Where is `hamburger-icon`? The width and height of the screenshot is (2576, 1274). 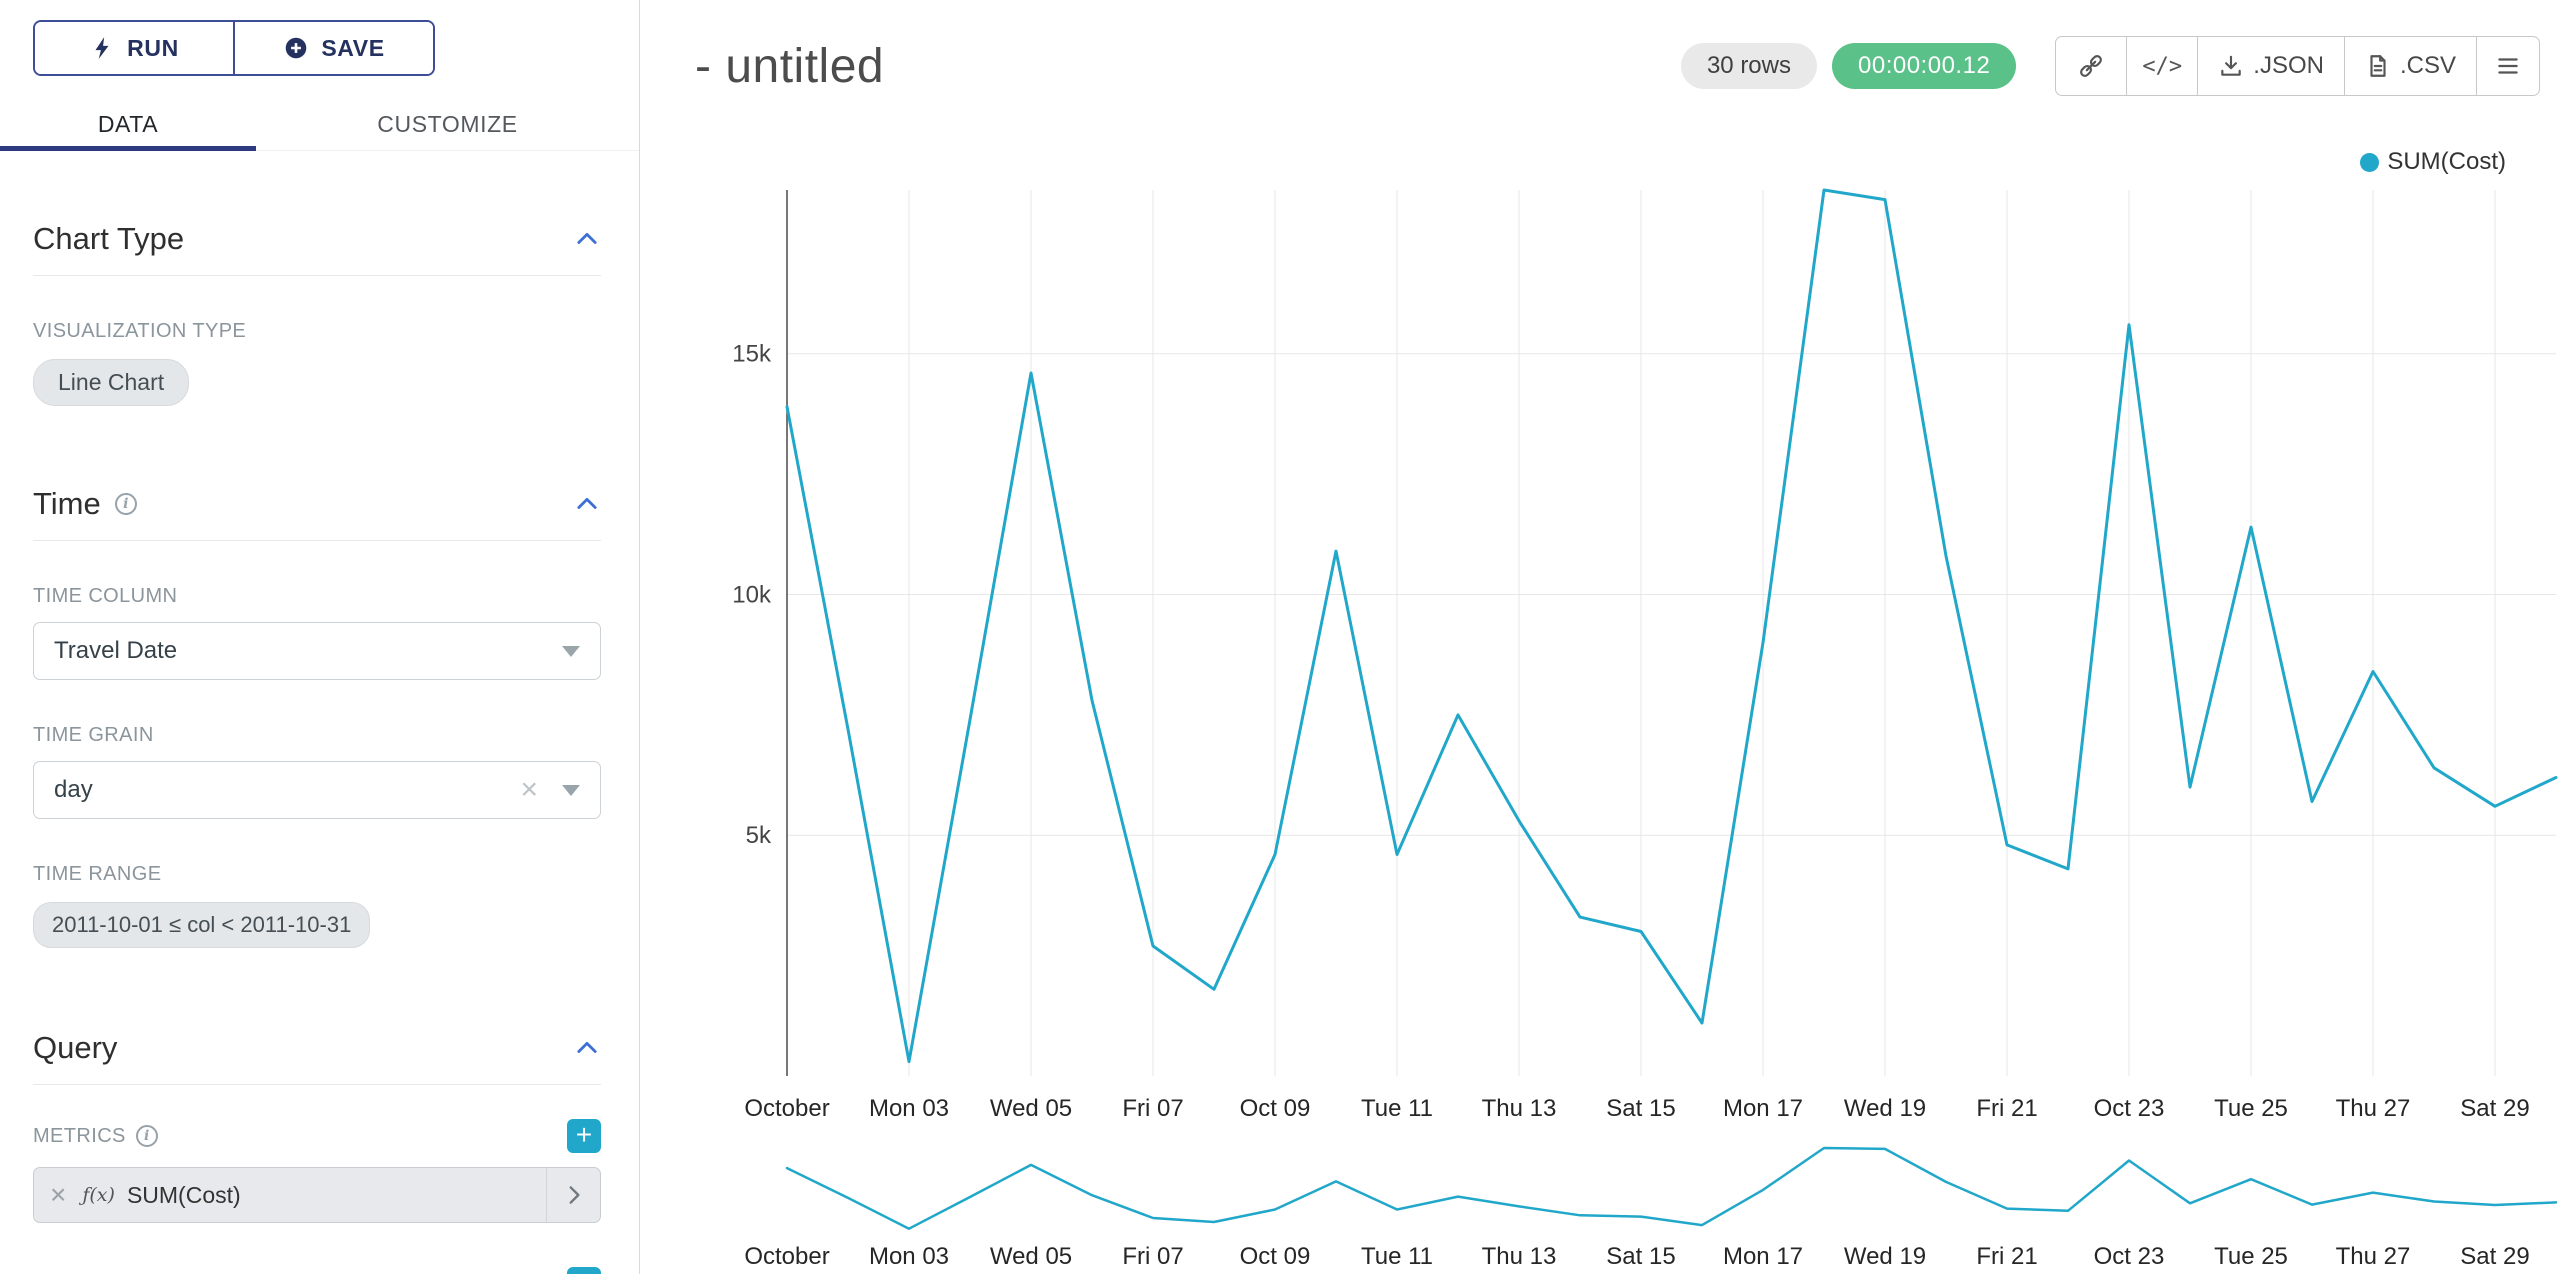
hamburger-icon is located at coordinates (2508, 66).